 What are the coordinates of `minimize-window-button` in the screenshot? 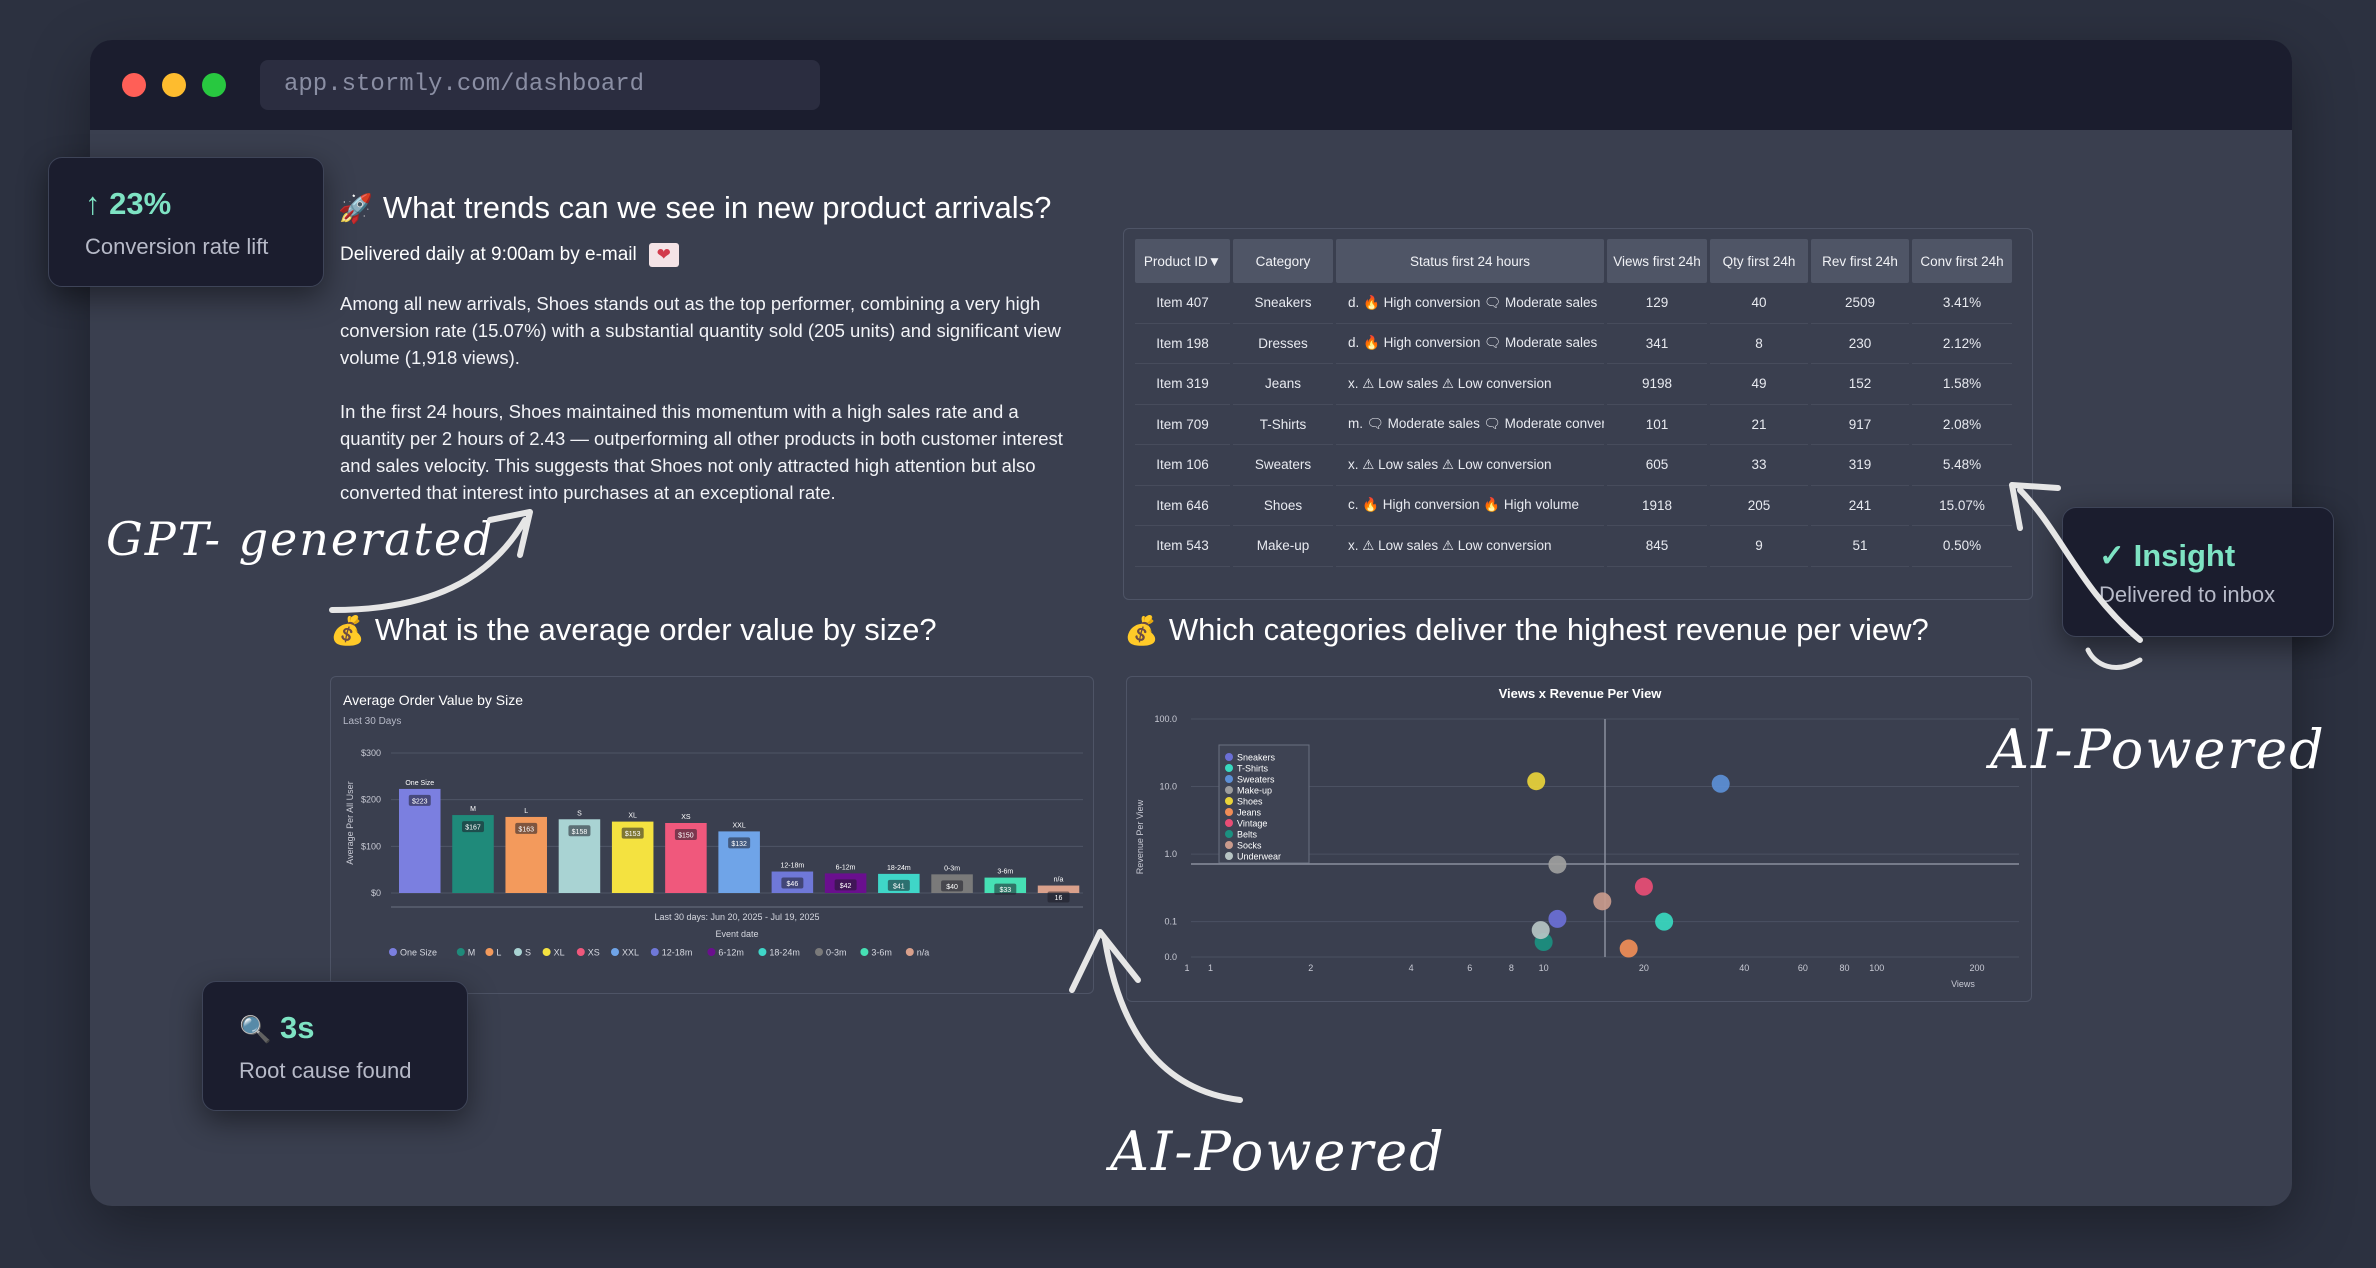 It's located at (174, 85).